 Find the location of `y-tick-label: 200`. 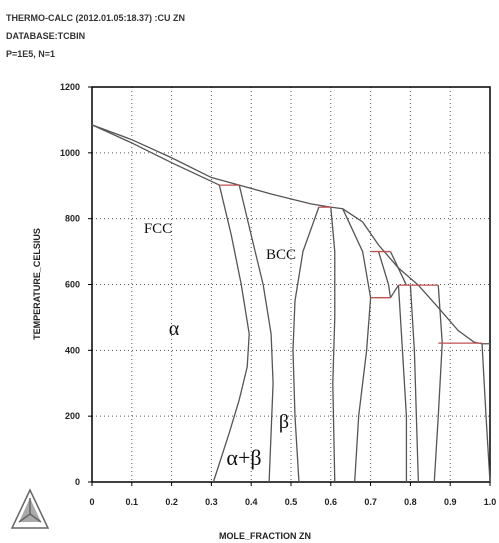

y-tick-label: 200 is located at coordinates (72, 416).